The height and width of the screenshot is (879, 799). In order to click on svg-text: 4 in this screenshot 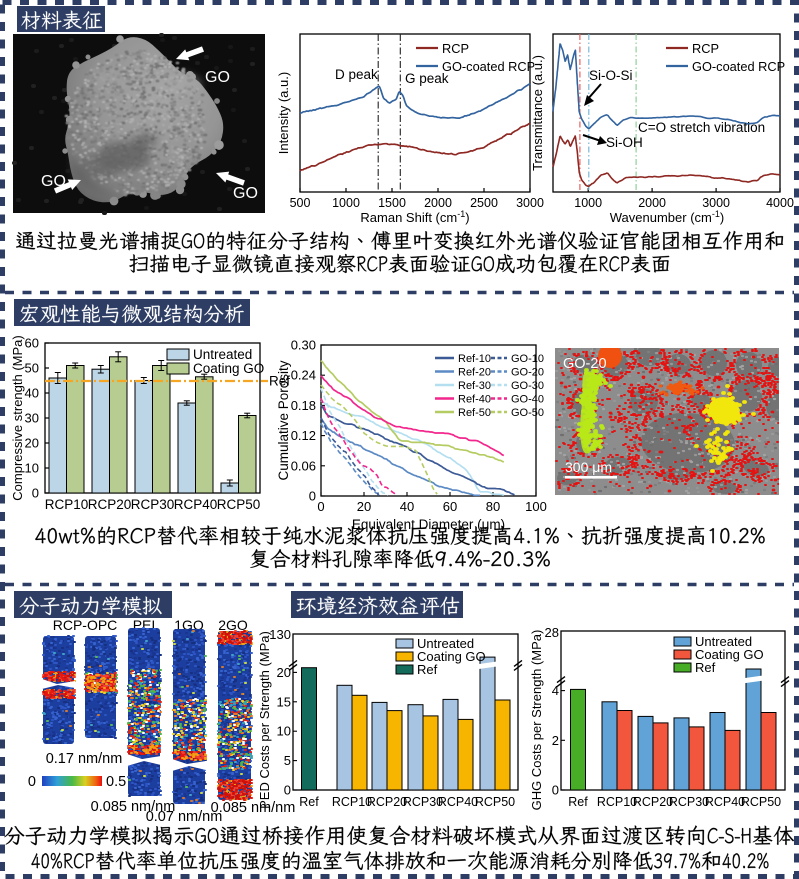, I will do `click(555, 690)`.